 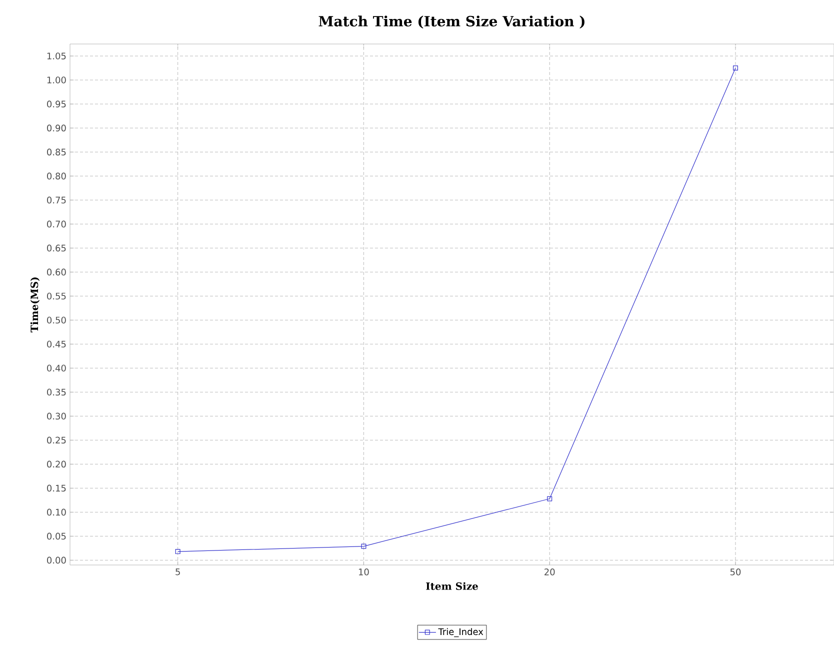 I want to click on y-axis-title: Time(MS), so click(x=35, y=304).